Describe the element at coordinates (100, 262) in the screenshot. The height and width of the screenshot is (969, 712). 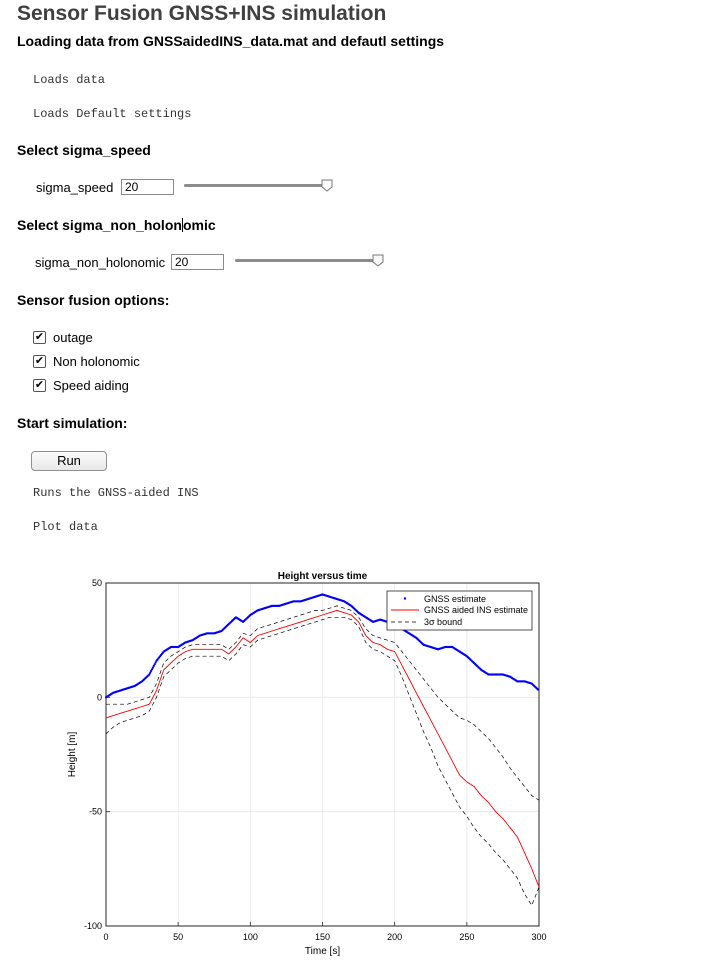
I see `sigma-non-holonomic-label: sigma_non_holonomic` at that location.